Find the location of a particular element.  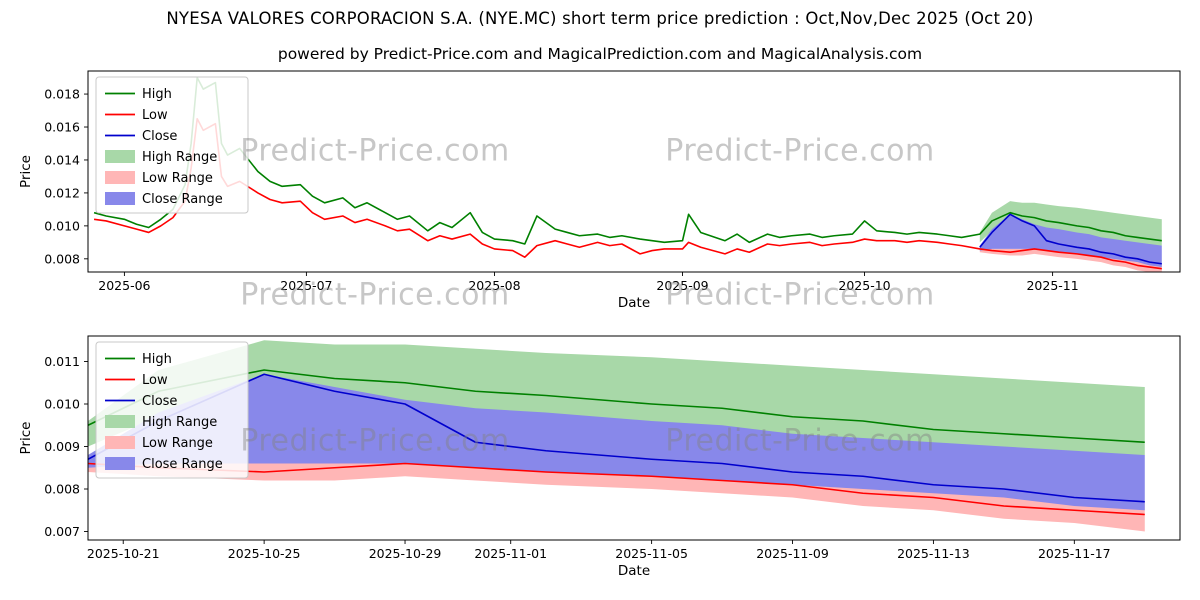

x-tick-label: 2025-11-01 is located at coordinates (510, 553).